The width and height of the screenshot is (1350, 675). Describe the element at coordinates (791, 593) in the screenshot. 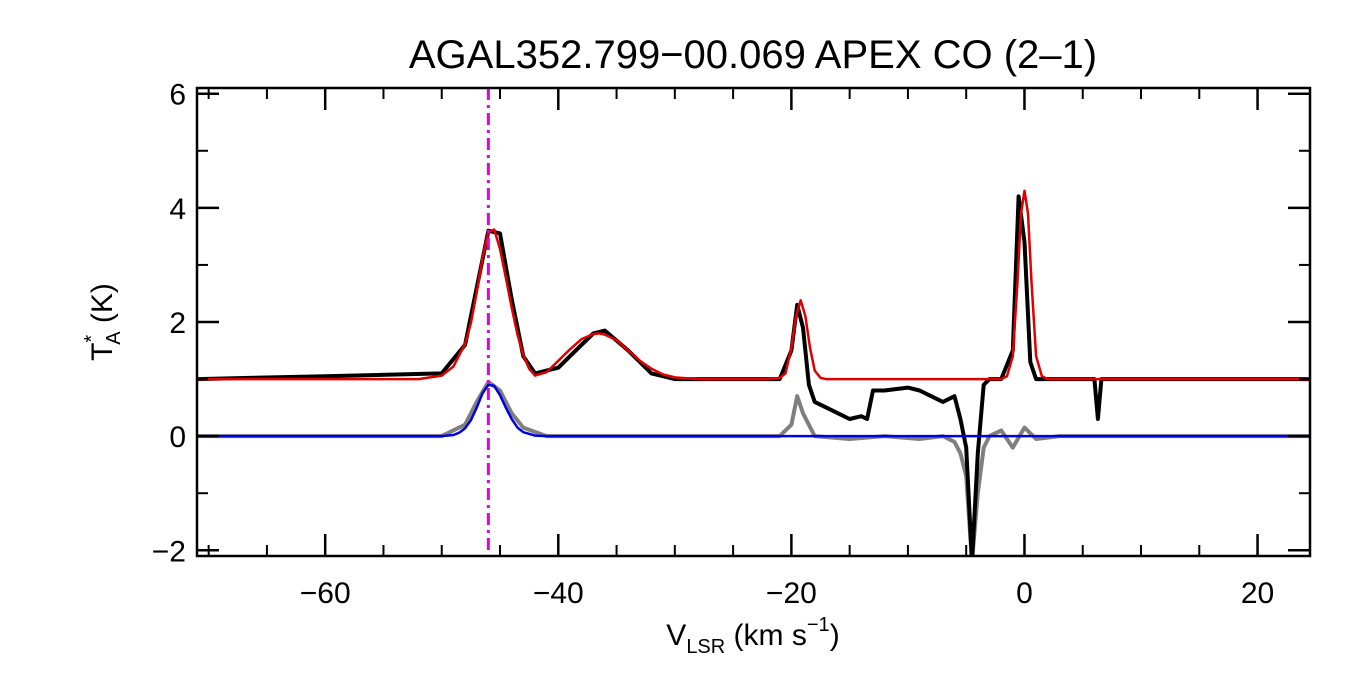

I see `x-tick-label: −20` at that location.